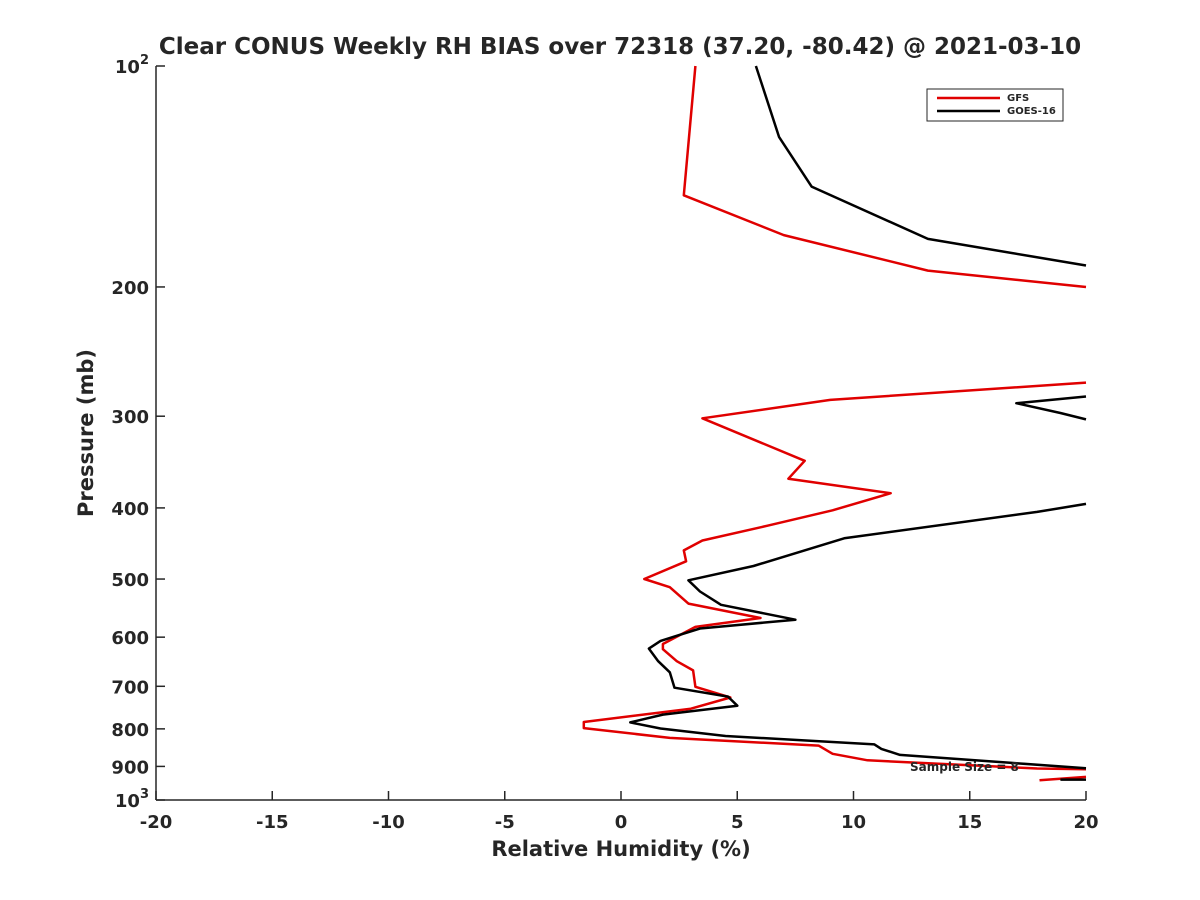 The width and height of the screenshot is (1200, 900). Describe the element at coordinates (132, 799) in the screenshot. I see `y-tick-label: 10³` at that location.